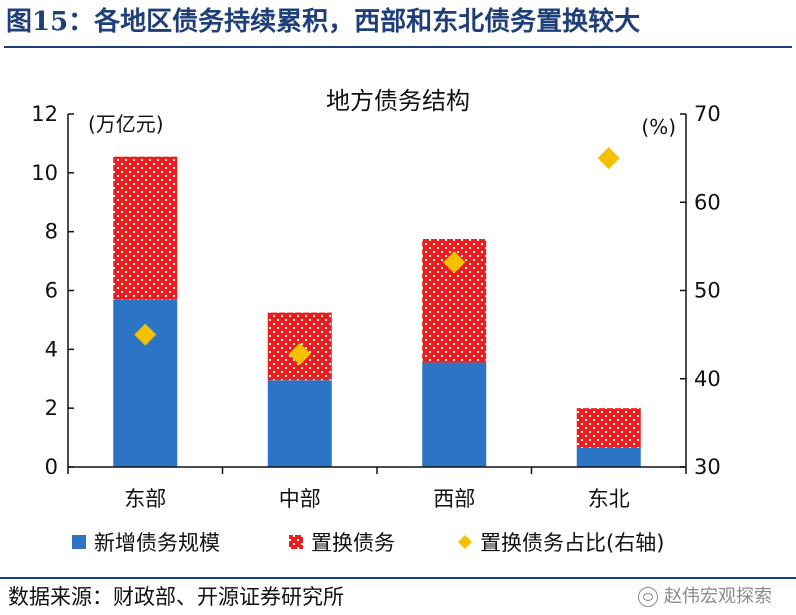  I want to click on x-tick-label: 西部, so click(454, 499).